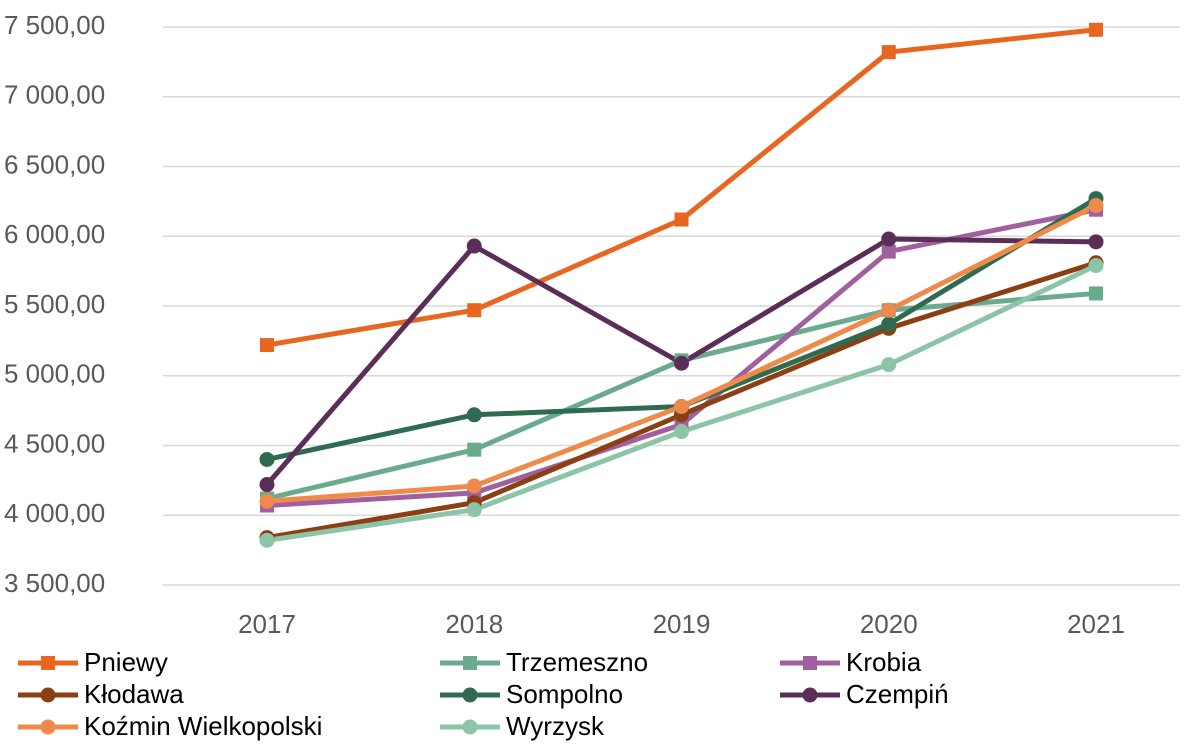 The width and height of the screenshot is (1187, 746). What do you see at coordinates (54, 304) in the screenshot?
I see `y-tick-label: 5 500,00` at bounding box center [54, 304].